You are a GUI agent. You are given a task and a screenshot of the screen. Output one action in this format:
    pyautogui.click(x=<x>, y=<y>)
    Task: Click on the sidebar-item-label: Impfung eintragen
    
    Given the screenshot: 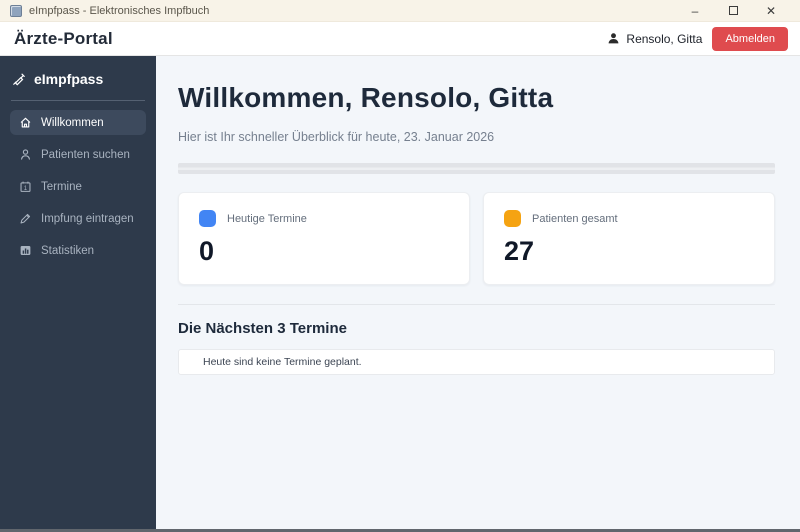 What is the action you would take?
    pyautogui.click(x=87, y=218)
    